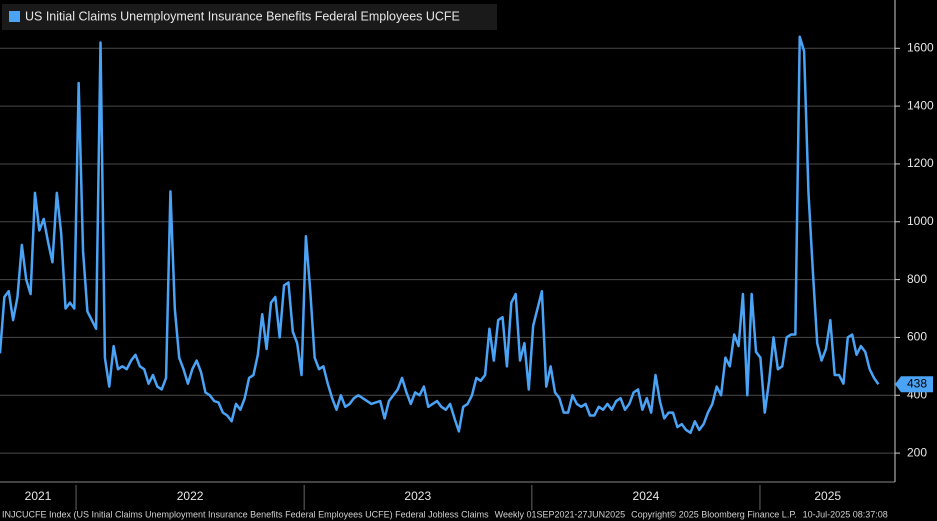 The height and width of the screenshot is (521, 937). What do you see at coordinates (920, 221) in the screenshot?
I see `y-tick-label: 1000` at bounding box center [920, 221].